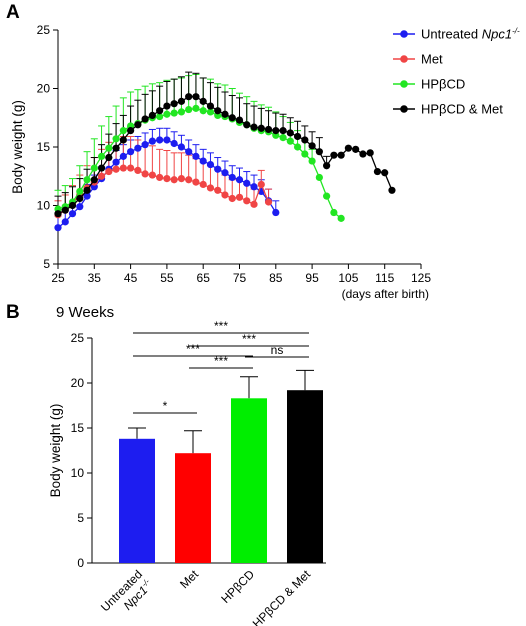 The width and height of the screenshot is (526, 626). What do you see at coordinates (277, 350) in the screenshot?
I see `significance-label: ns` at bounding box center [277, 350].